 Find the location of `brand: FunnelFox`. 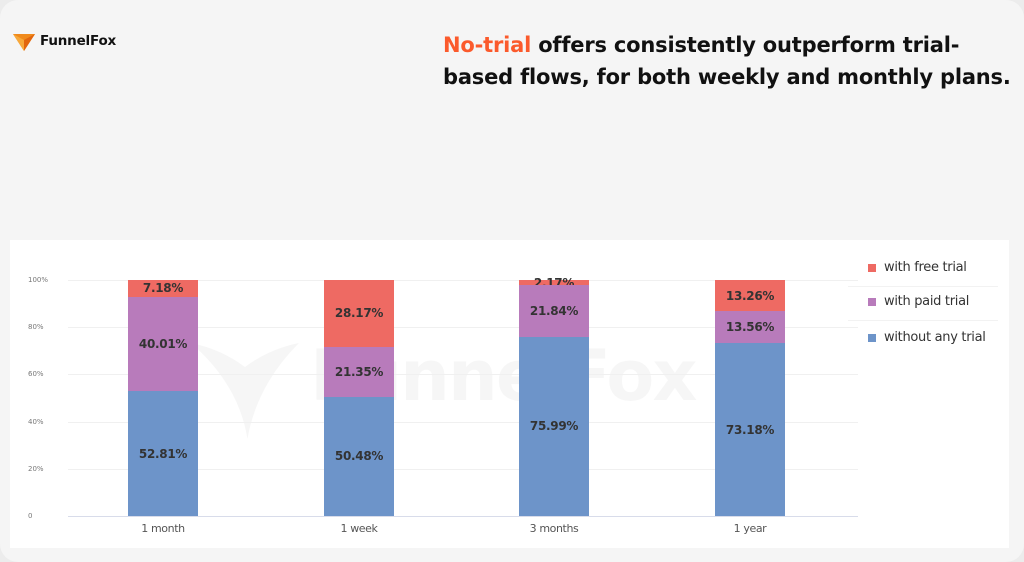

brand: FunnelFox is located at coordinates (64, 41).